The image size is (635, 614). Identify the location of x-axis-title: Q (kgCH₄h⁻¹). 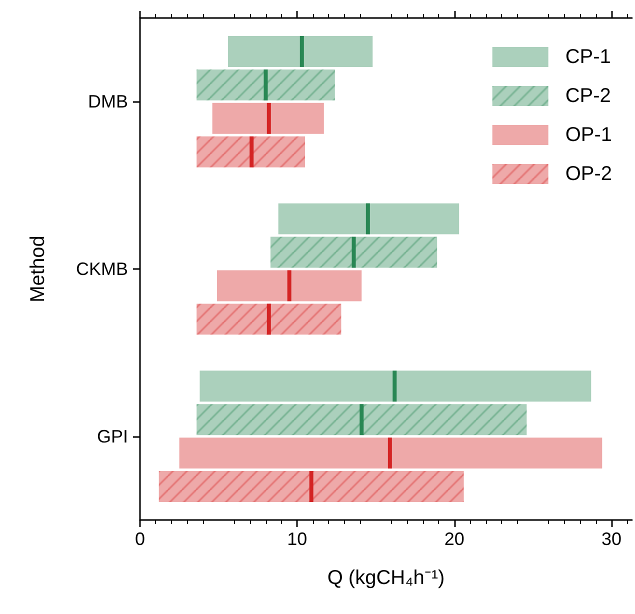
(386, 578).